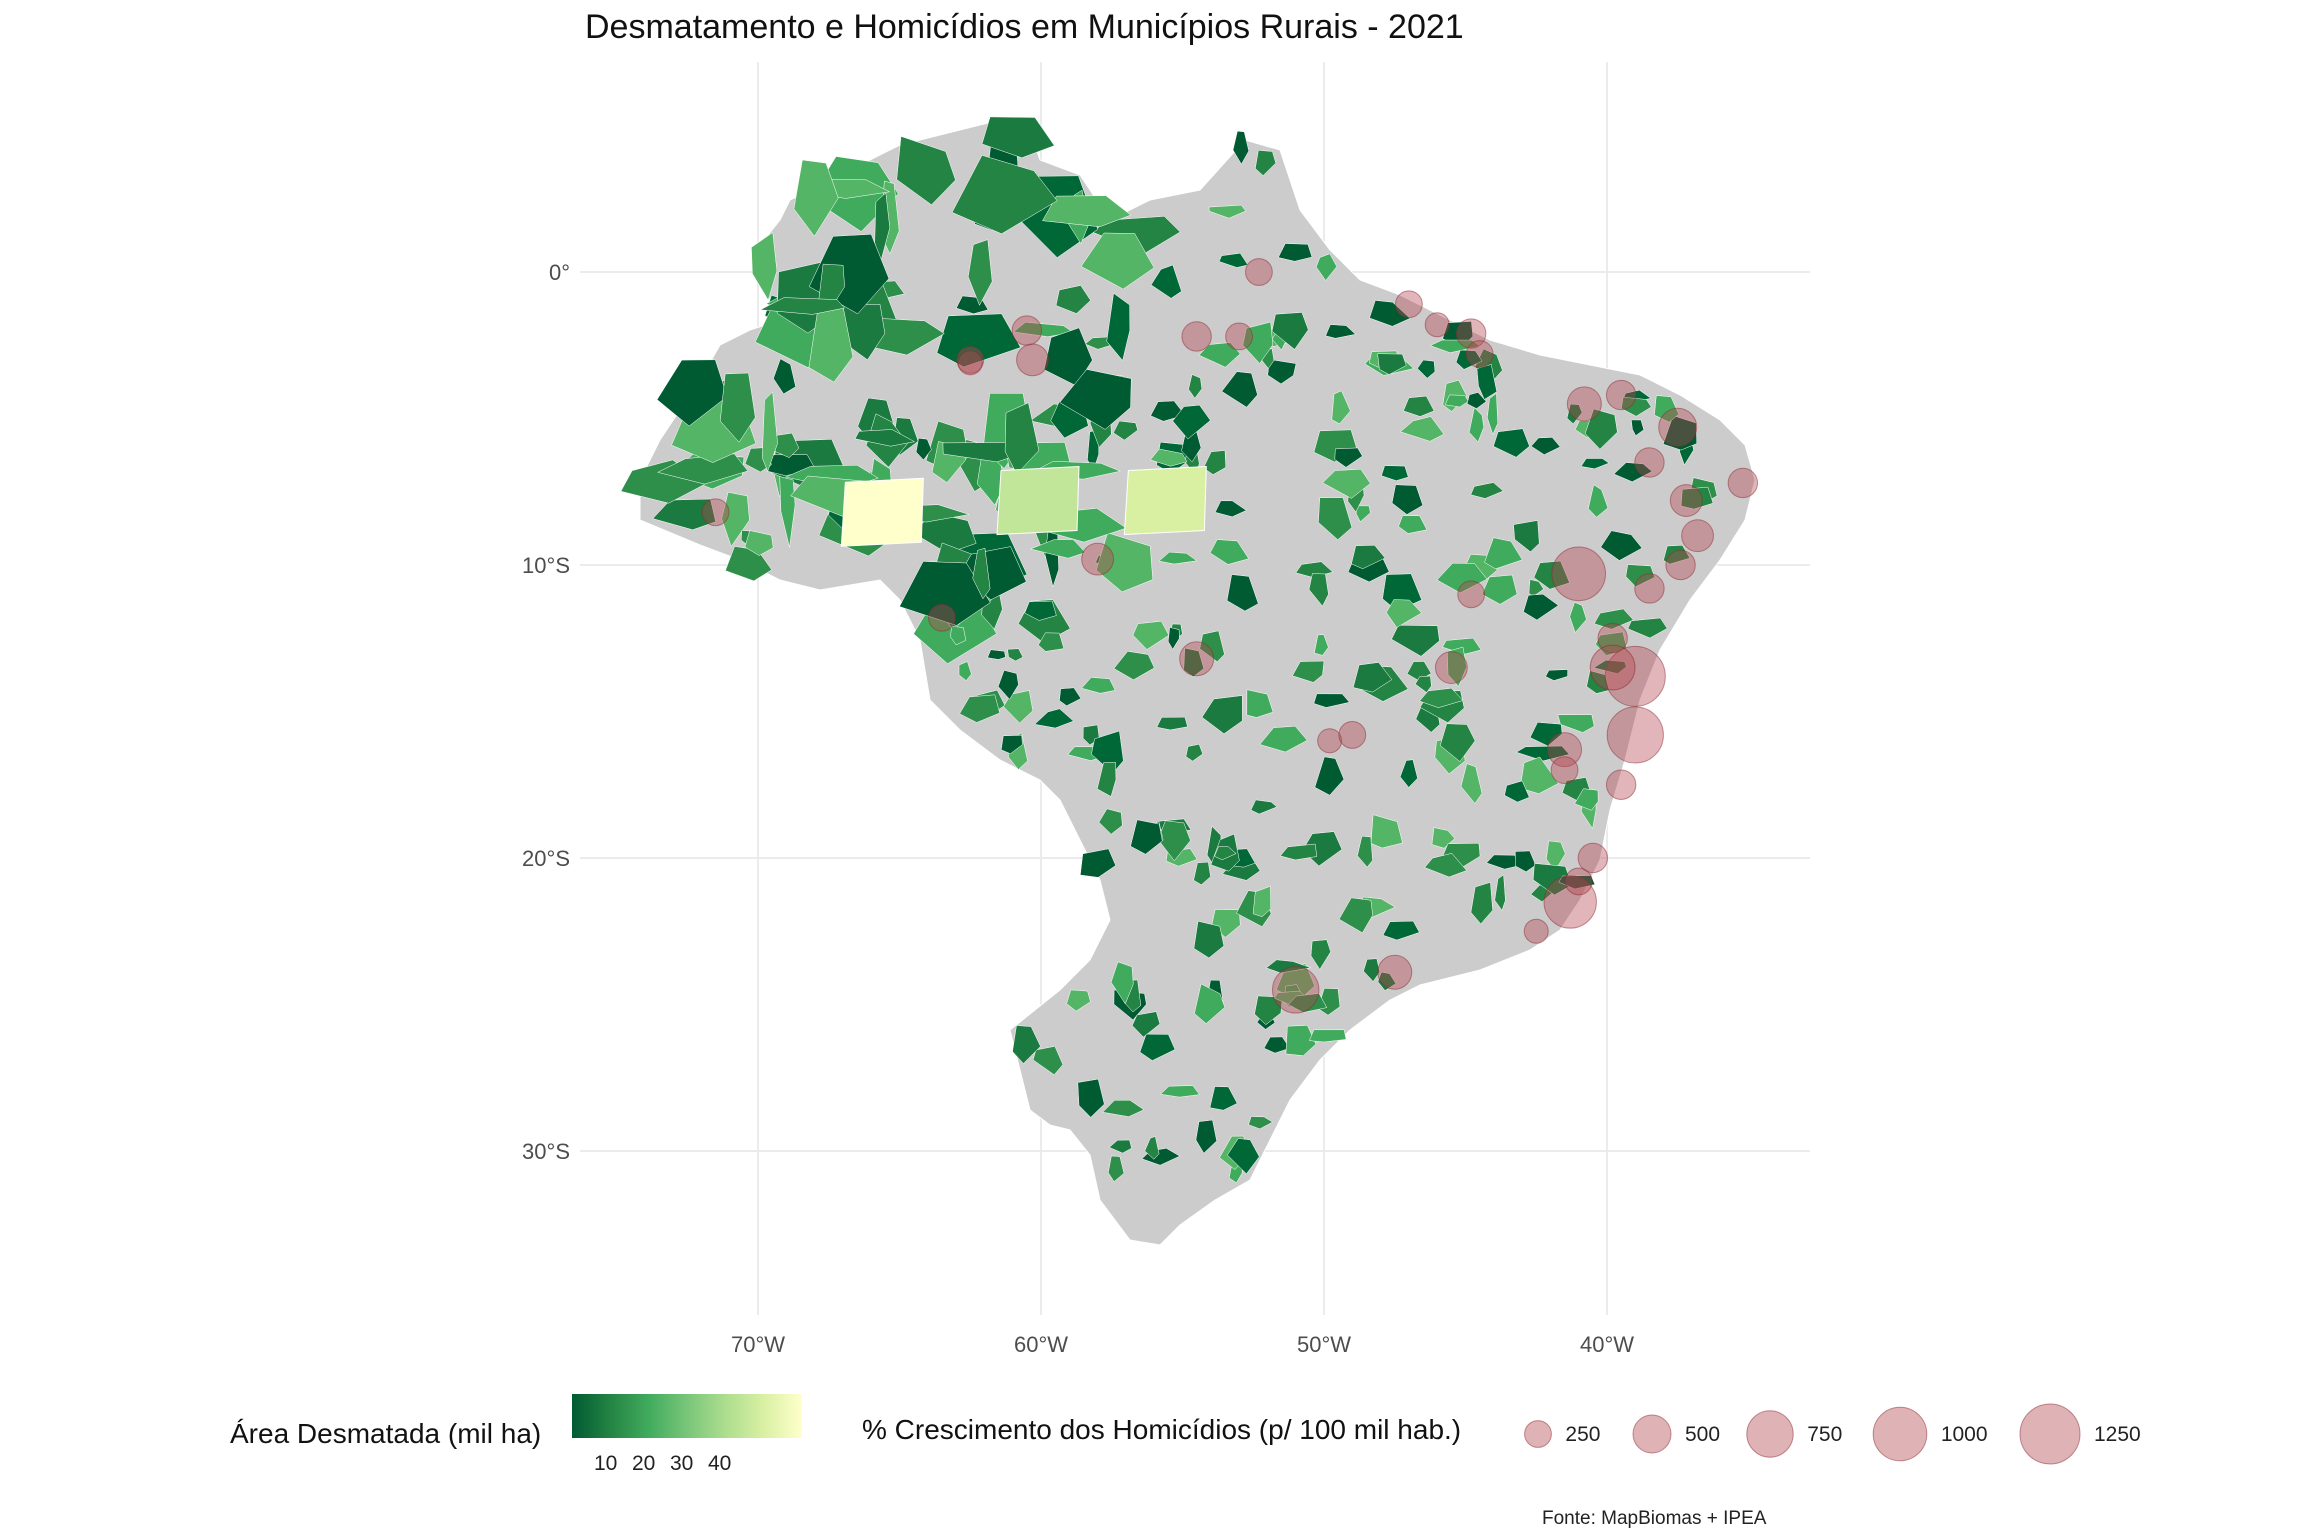 The width and height of the screenshot is (2304, 1536). I want to click on y-tick-label: 0°, so click(559, 272).